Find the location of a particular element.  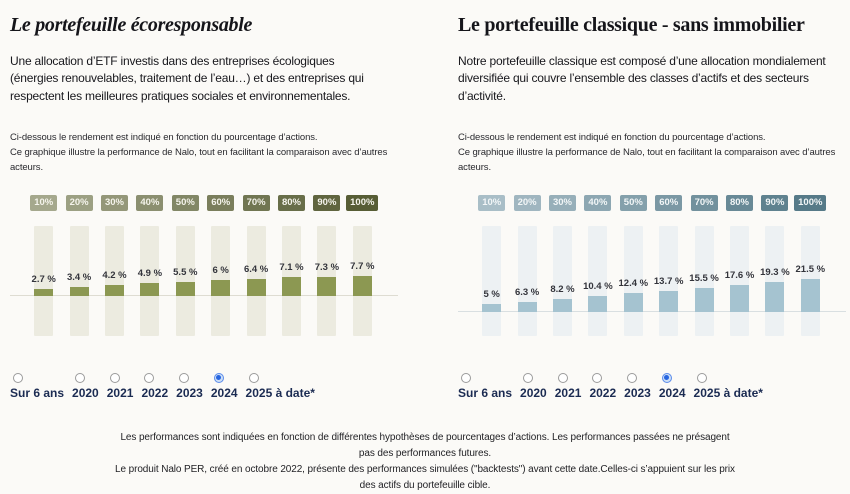

allocation-badge-10: 10% is located at coordinates (492, 203).